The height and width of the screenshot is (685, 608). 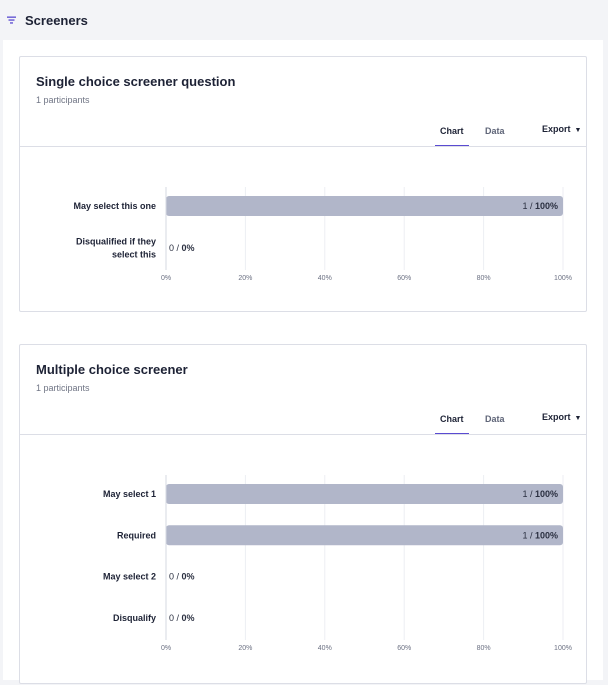 I want to click on section-title: Screeners, so click(x=56, y=20).